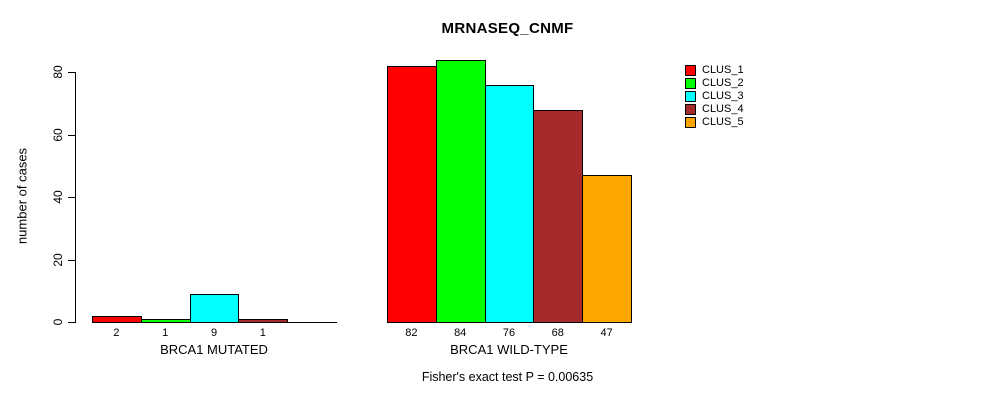 This screenshot has width=990, height=400. I want to click on footer-note: Fisher's exact test P = 0.00635, so click(507, 377).